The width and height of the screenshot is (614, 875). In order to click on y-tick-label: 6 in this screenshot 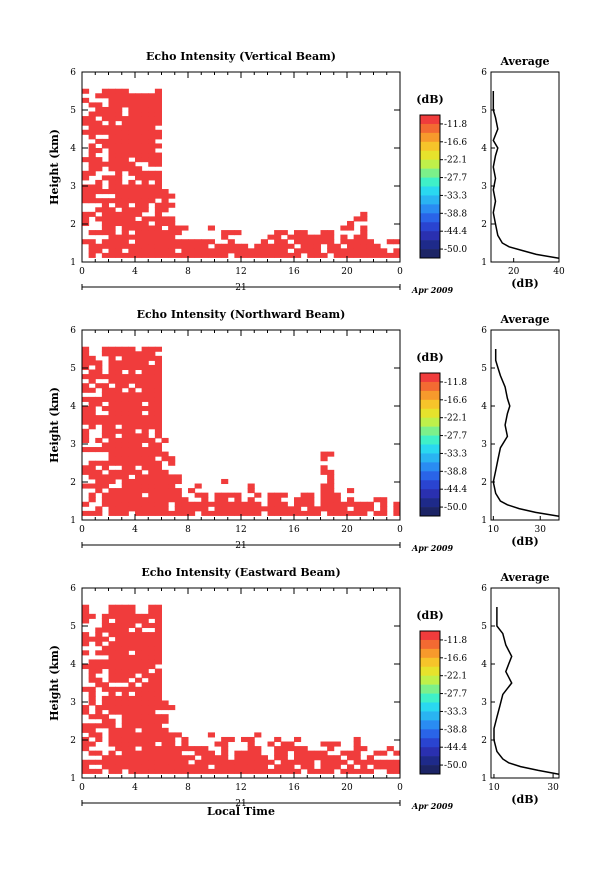, I will do `click(73, 73)`.